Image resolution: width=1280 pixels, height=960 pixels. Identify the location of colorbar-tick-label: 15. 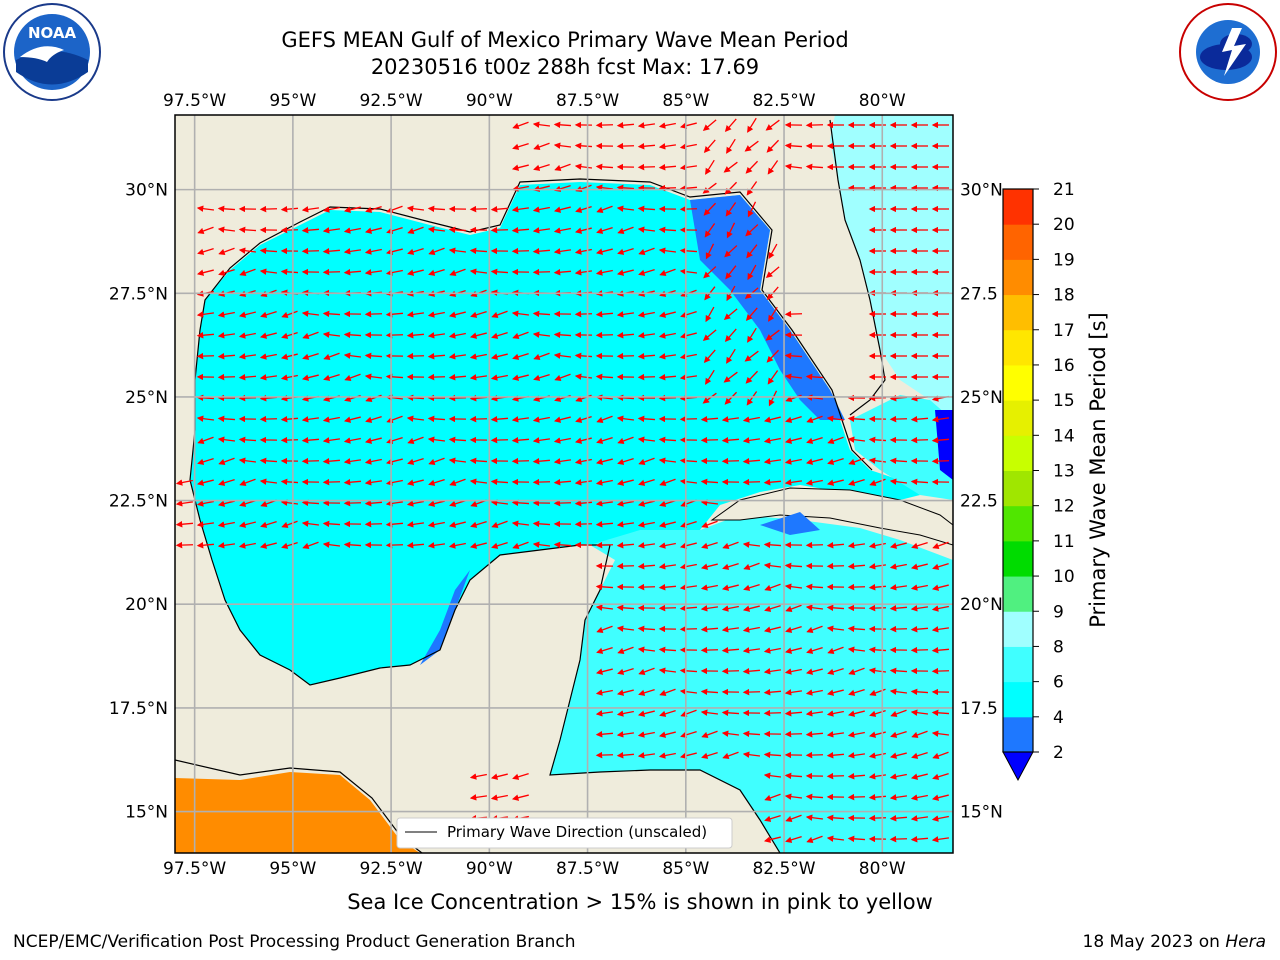
(1064, 401).